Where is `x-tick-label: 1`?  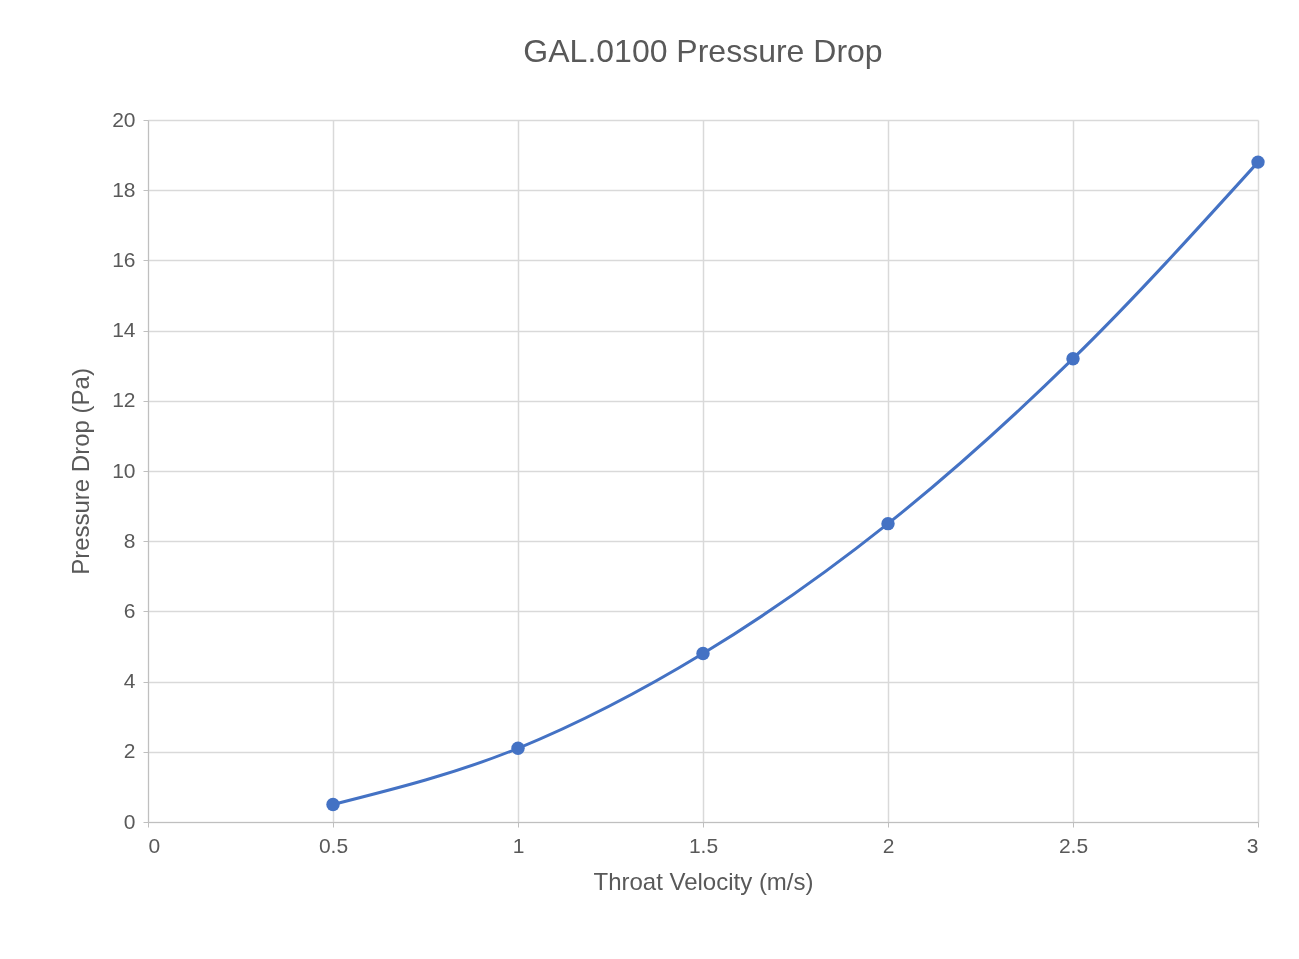 x-tick-label: 1 is located at coordinates (518, 845).